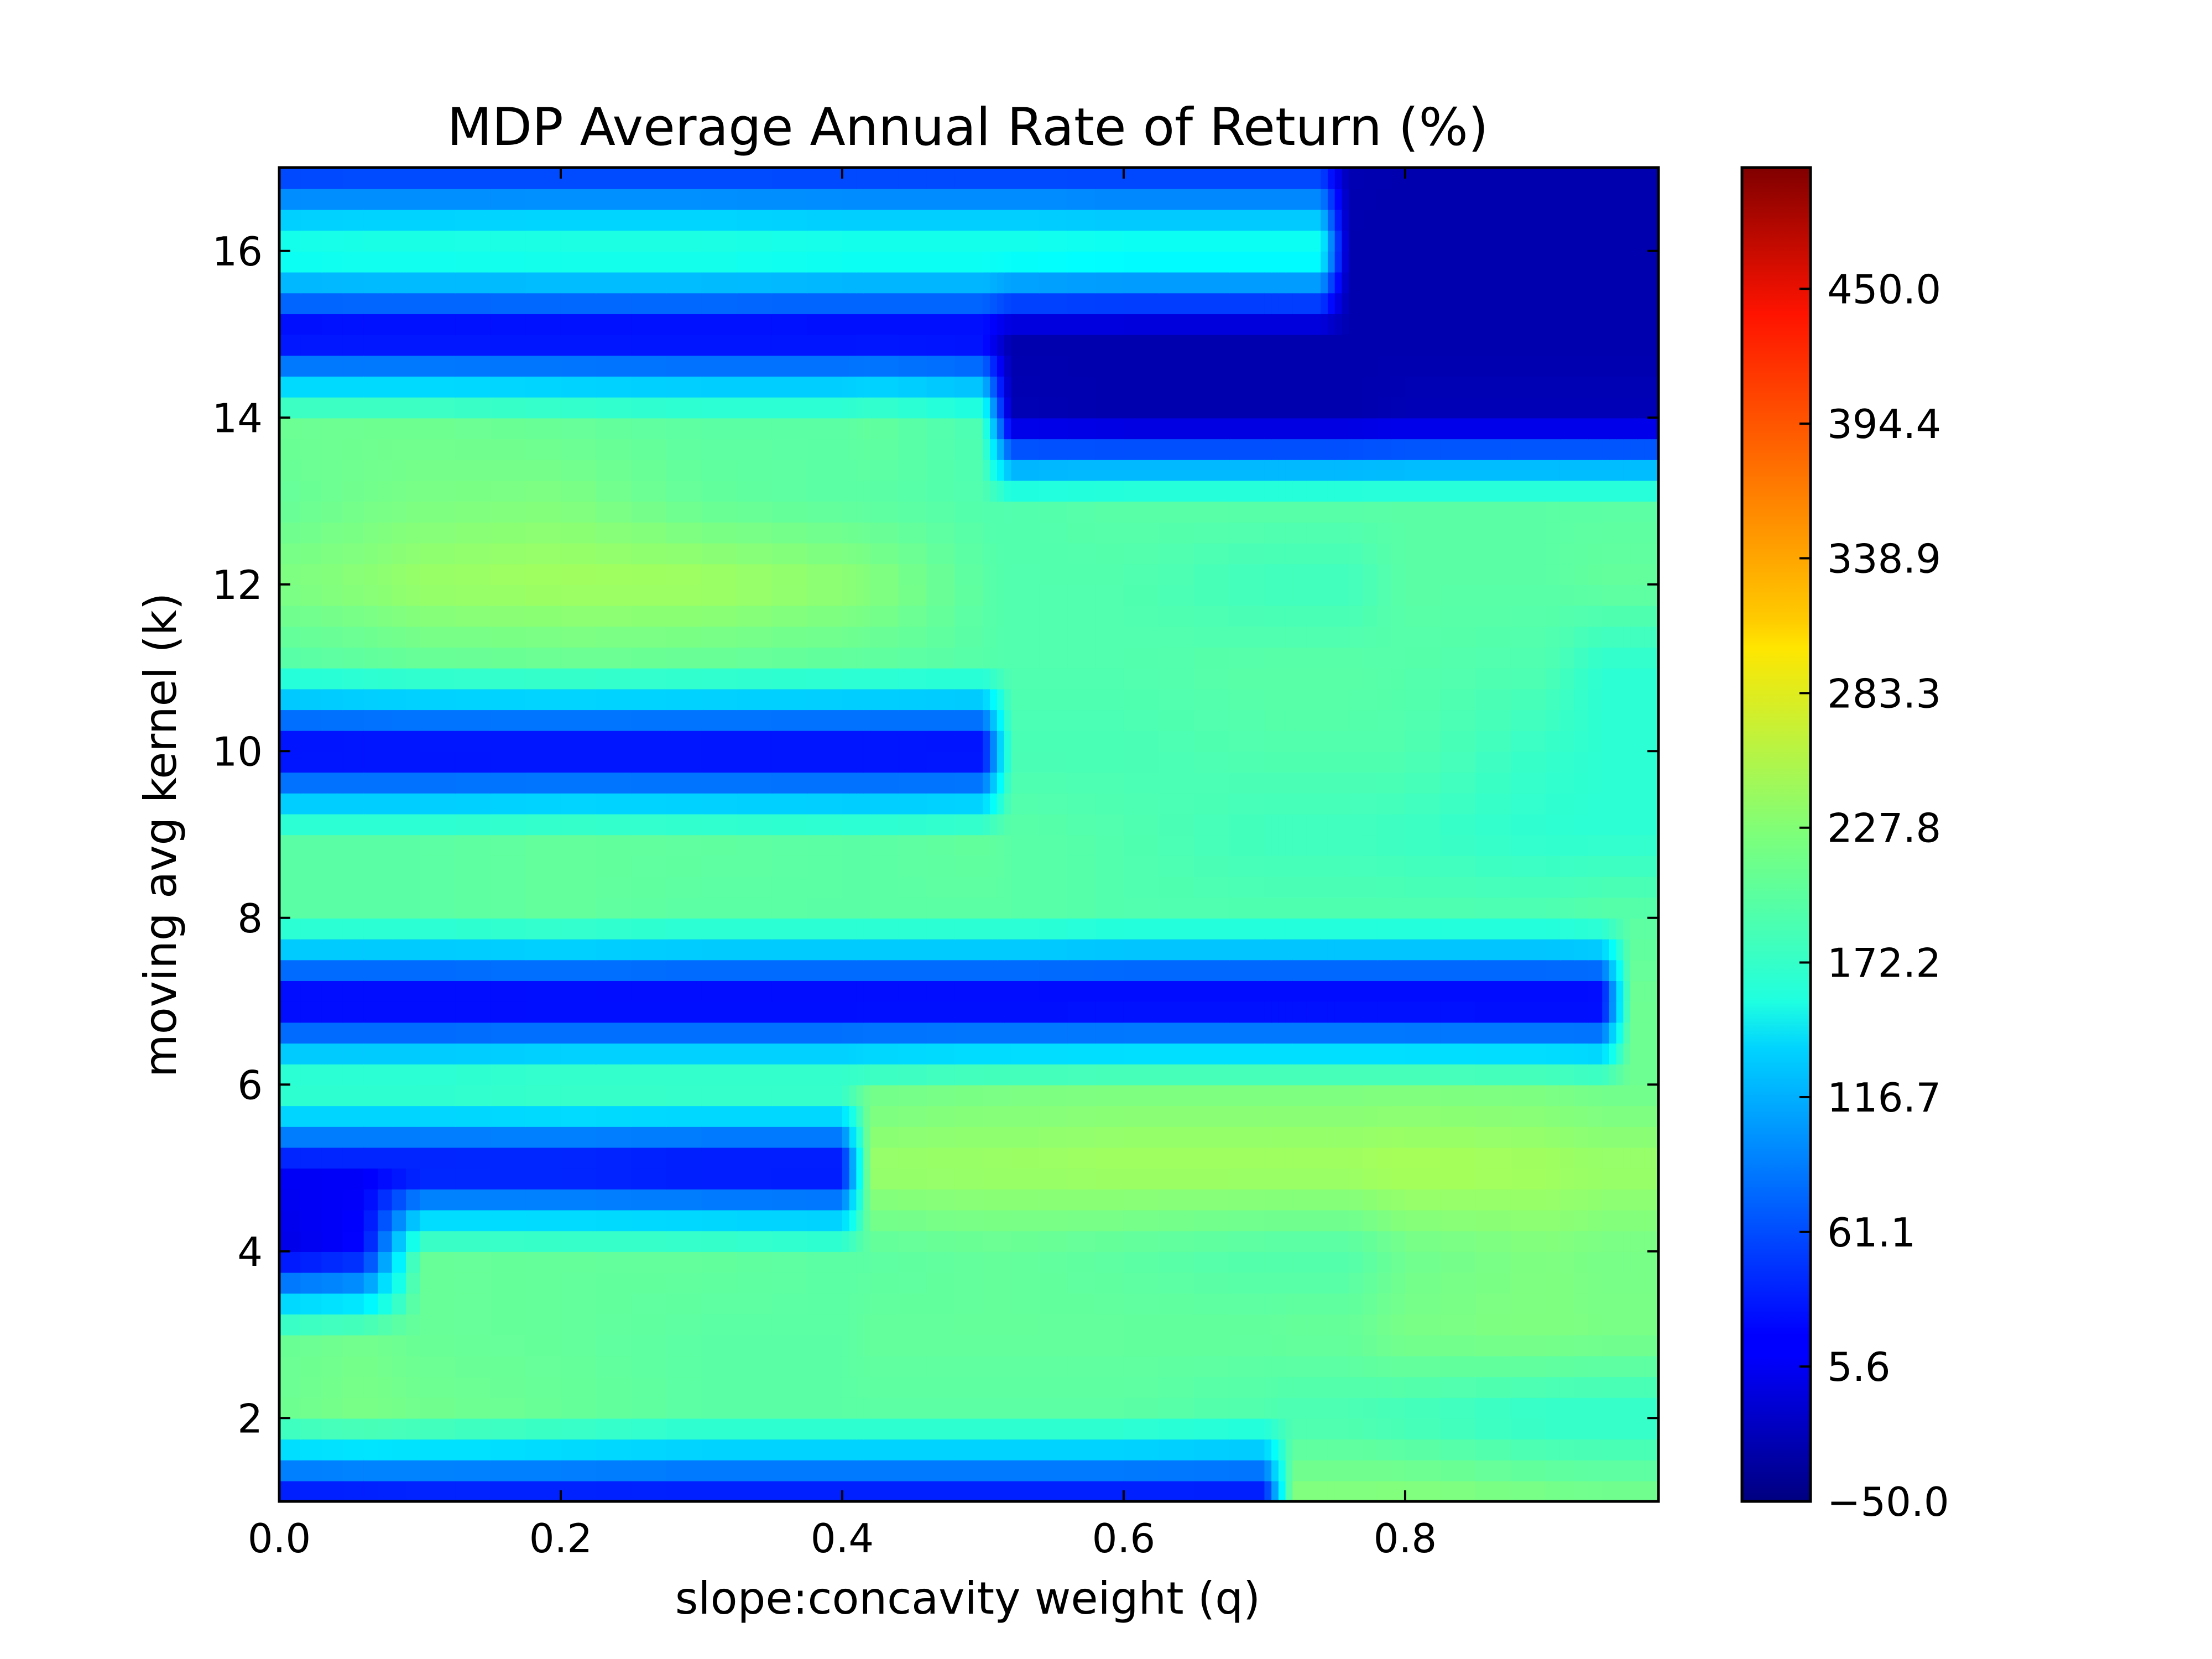  I want to click on colorbar-gradient, so click(1776, 835).